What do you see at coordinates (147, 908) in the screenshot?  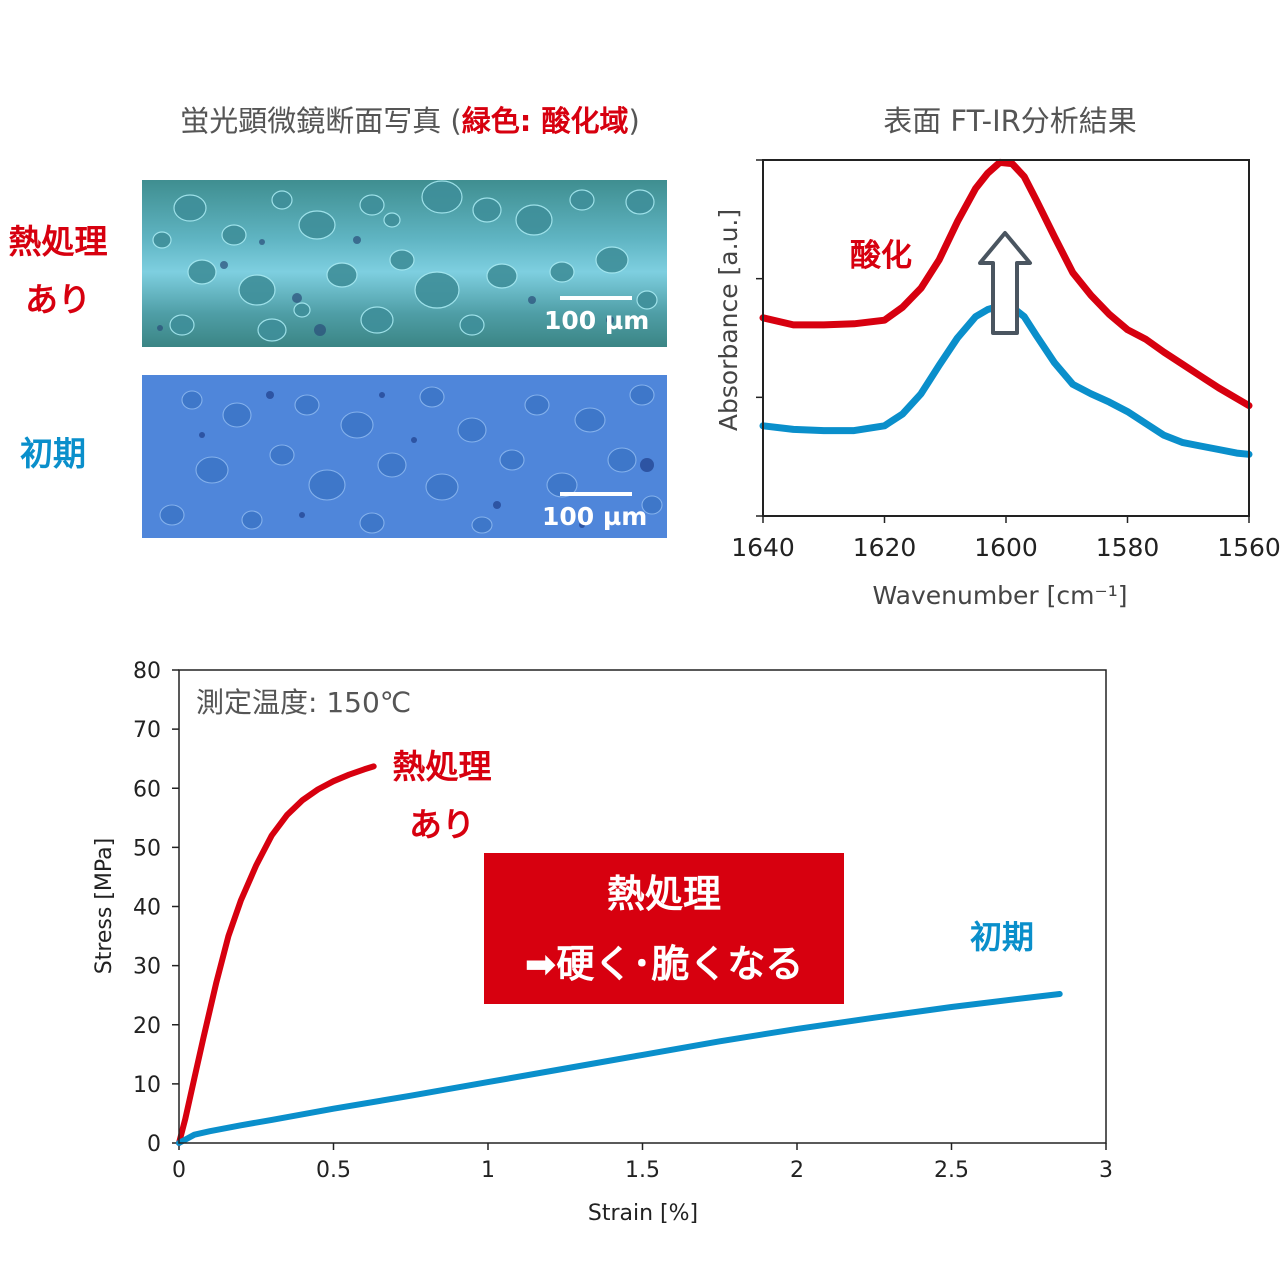 I see `y-tick-label: 40` at bounding box center [147, 908].